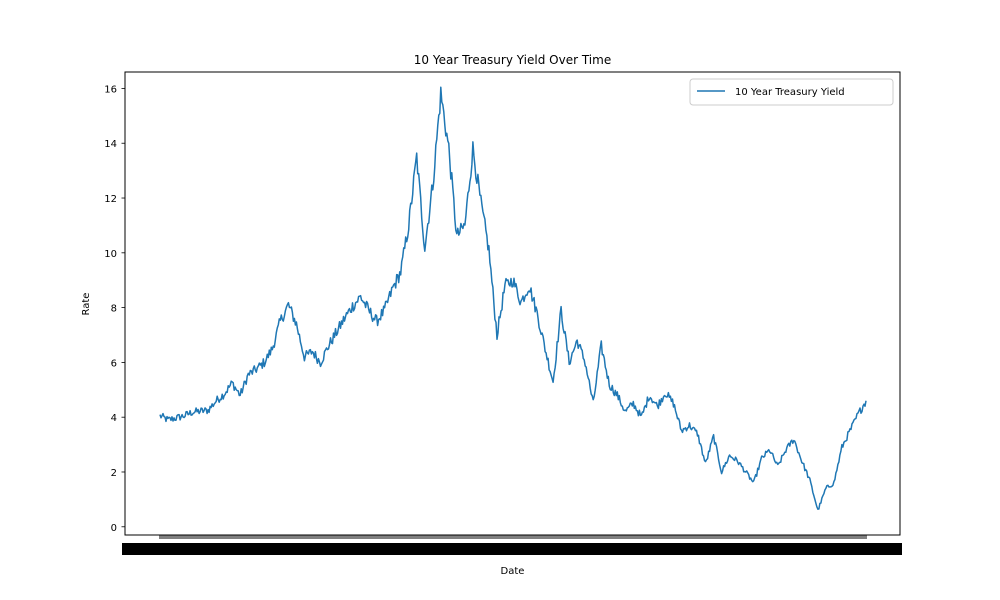 The image size is (1000, 600). I want to click on y-axis-label: Rate, so click(86, 304).